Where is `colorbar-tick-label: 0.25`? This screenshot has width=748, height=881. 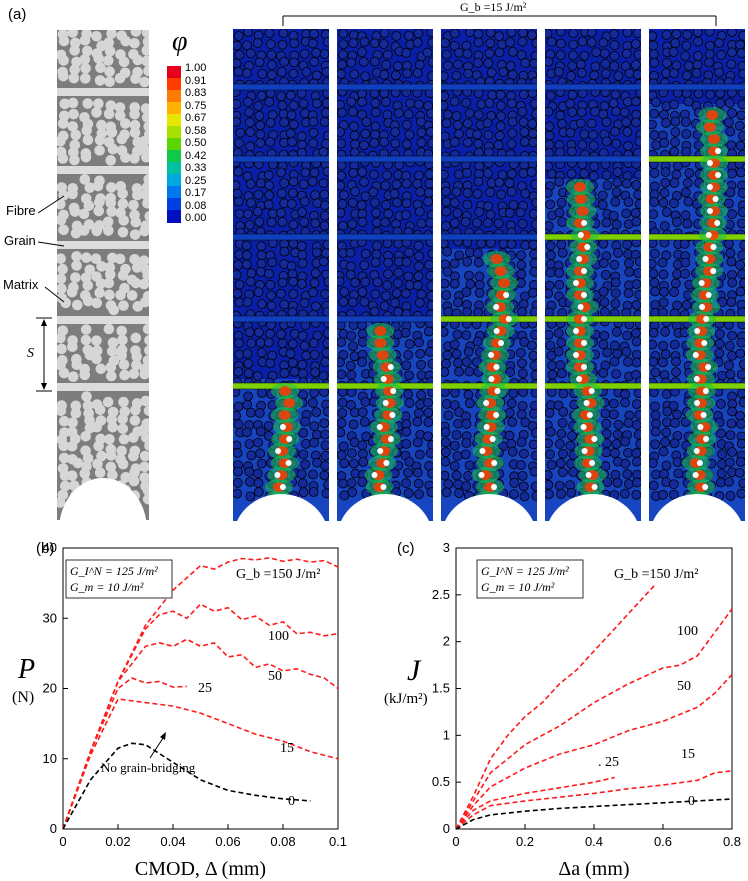
colorbar-tick-label: 0.25 is located at coordinates (196, 180).